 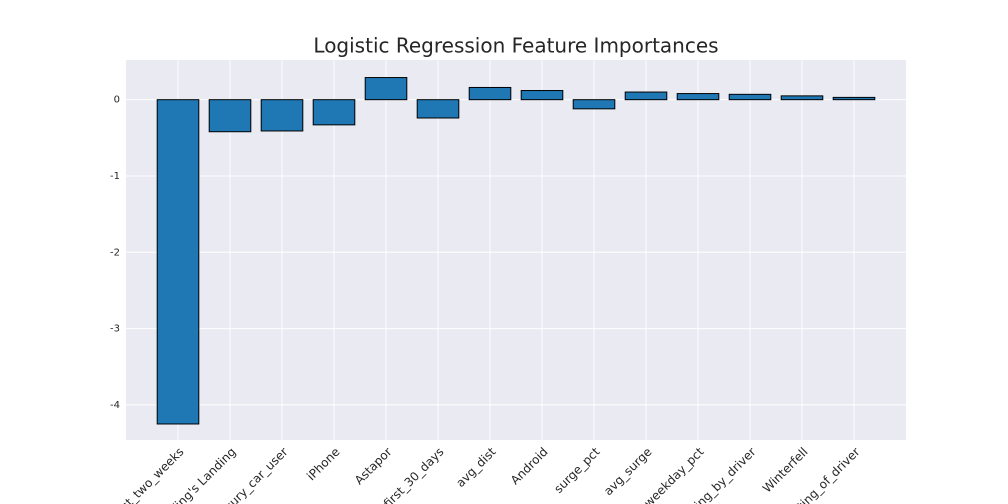 I want to click on y-tick-label: -1, so click(x=115, y=176).